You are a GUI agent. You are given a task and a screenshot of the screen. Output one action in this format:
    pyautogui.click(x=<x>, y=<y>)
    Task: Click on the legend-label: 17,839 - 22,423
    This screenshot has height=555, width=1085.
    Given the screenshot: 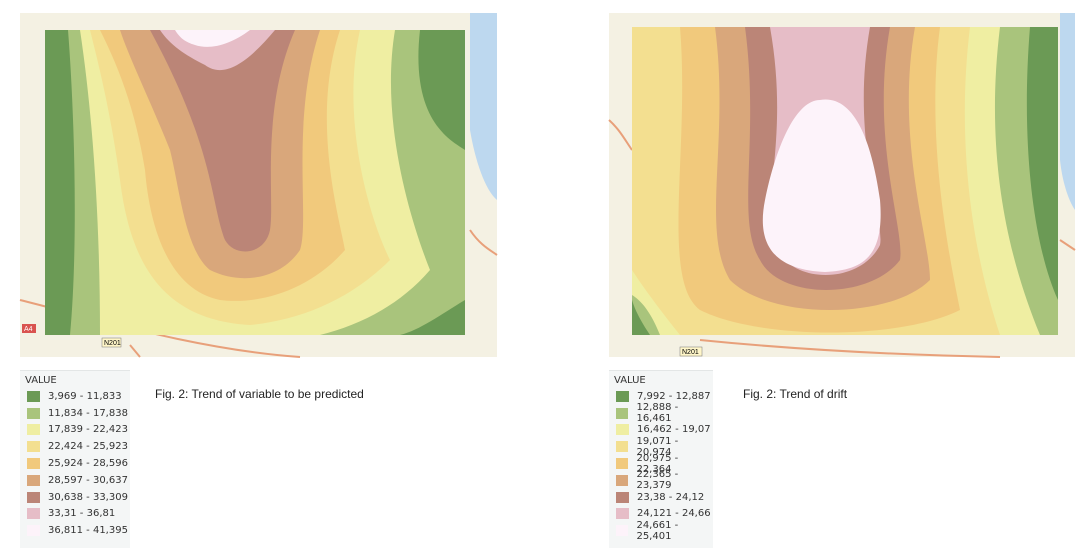 What is the action you would take?
    pyautogui.click(x=88, y=430)
    